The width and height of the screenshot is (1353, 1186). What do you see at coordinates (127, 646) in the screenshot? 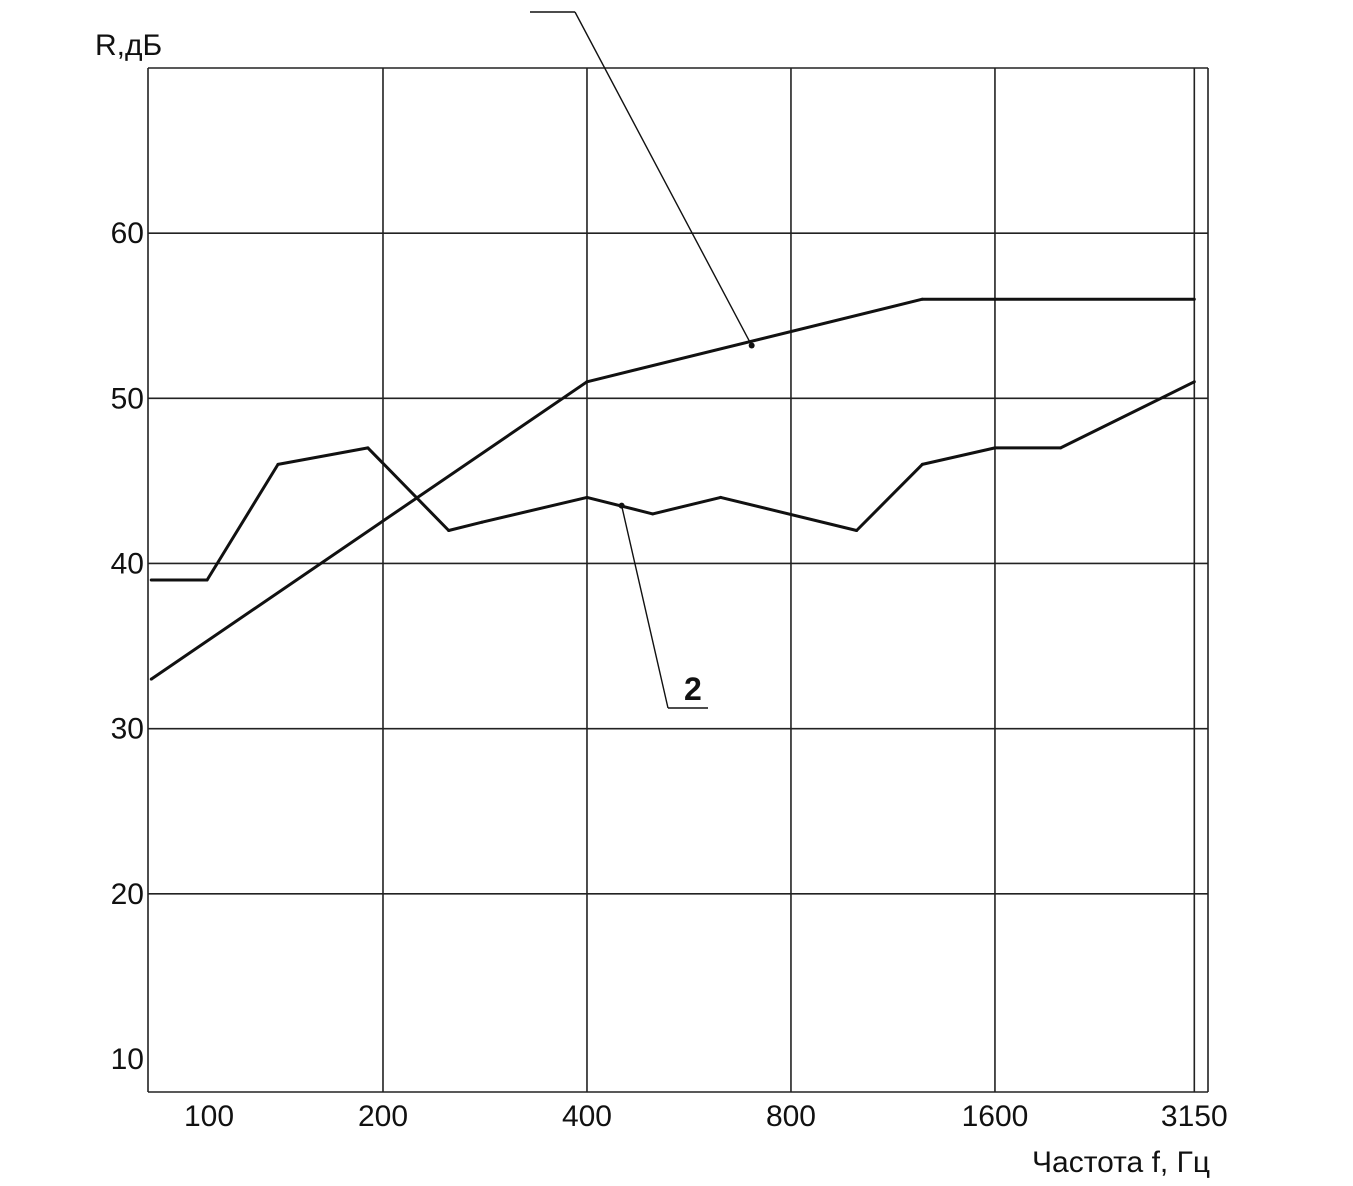
I see `y-tick-labels: 10 20 30 40 50 60` at bounding box center [127, 646].